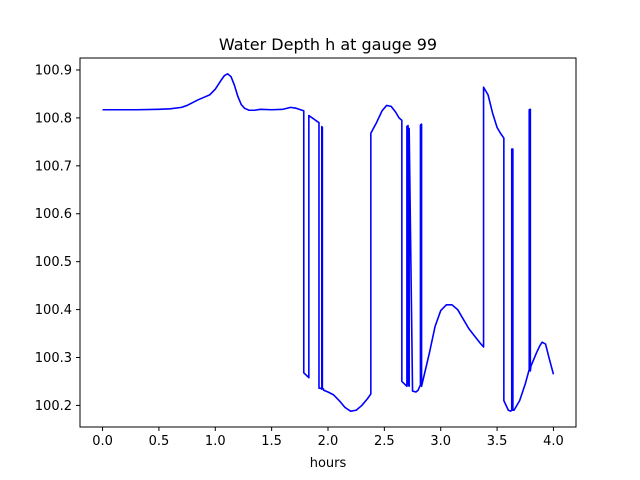 The width and height of the screenshot is (640, 480). I want to click on y-tick-label: 100.9, so click(53, 70).